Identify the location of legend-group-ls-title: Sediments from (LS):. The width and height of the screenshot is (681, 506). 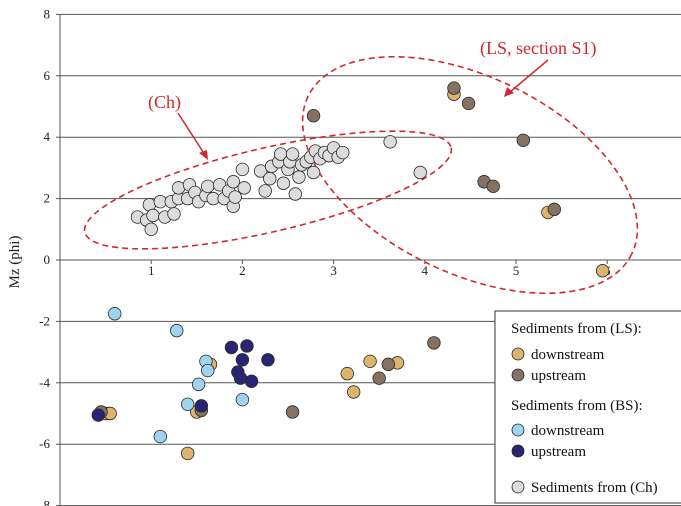
(576, 329).